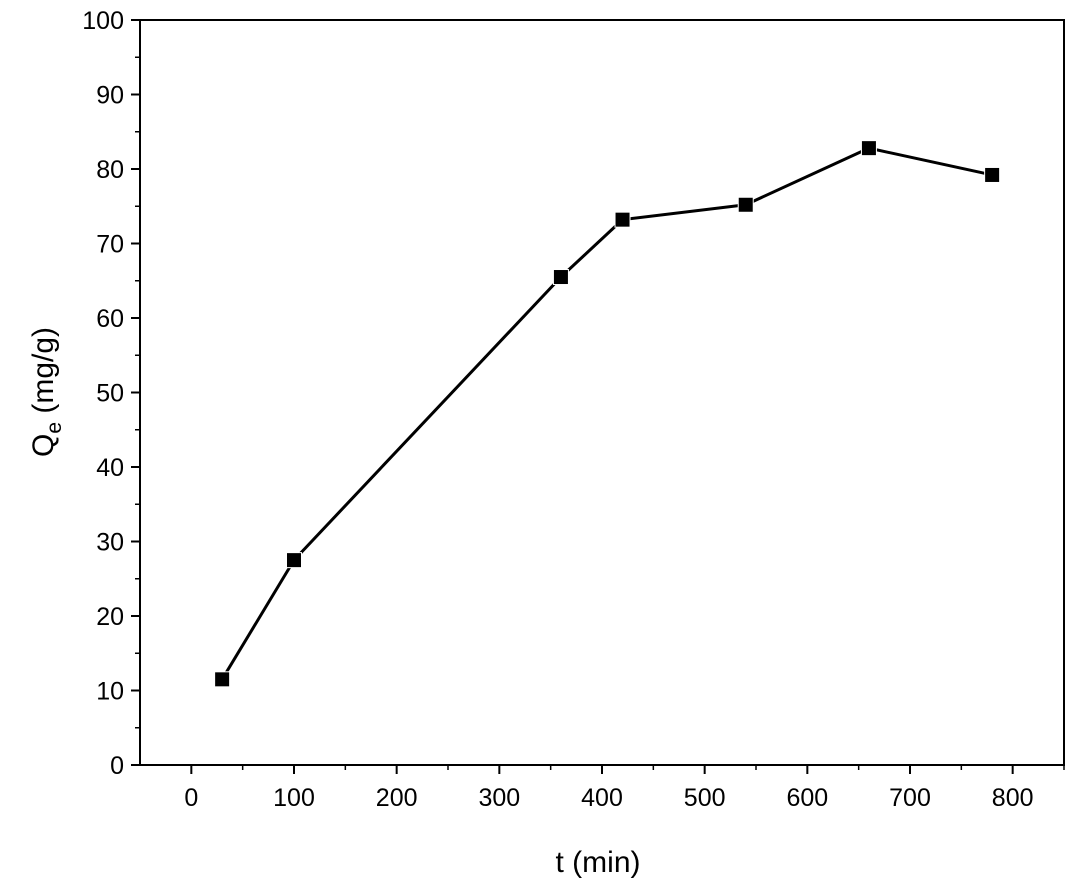  I want to click on y-axis-title-subscript: e, so click(54, 428).